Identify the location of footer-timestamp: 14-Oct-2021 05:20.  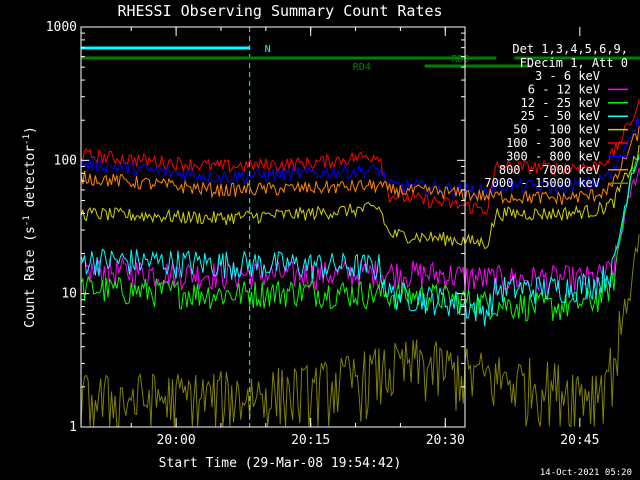
(586, 473).